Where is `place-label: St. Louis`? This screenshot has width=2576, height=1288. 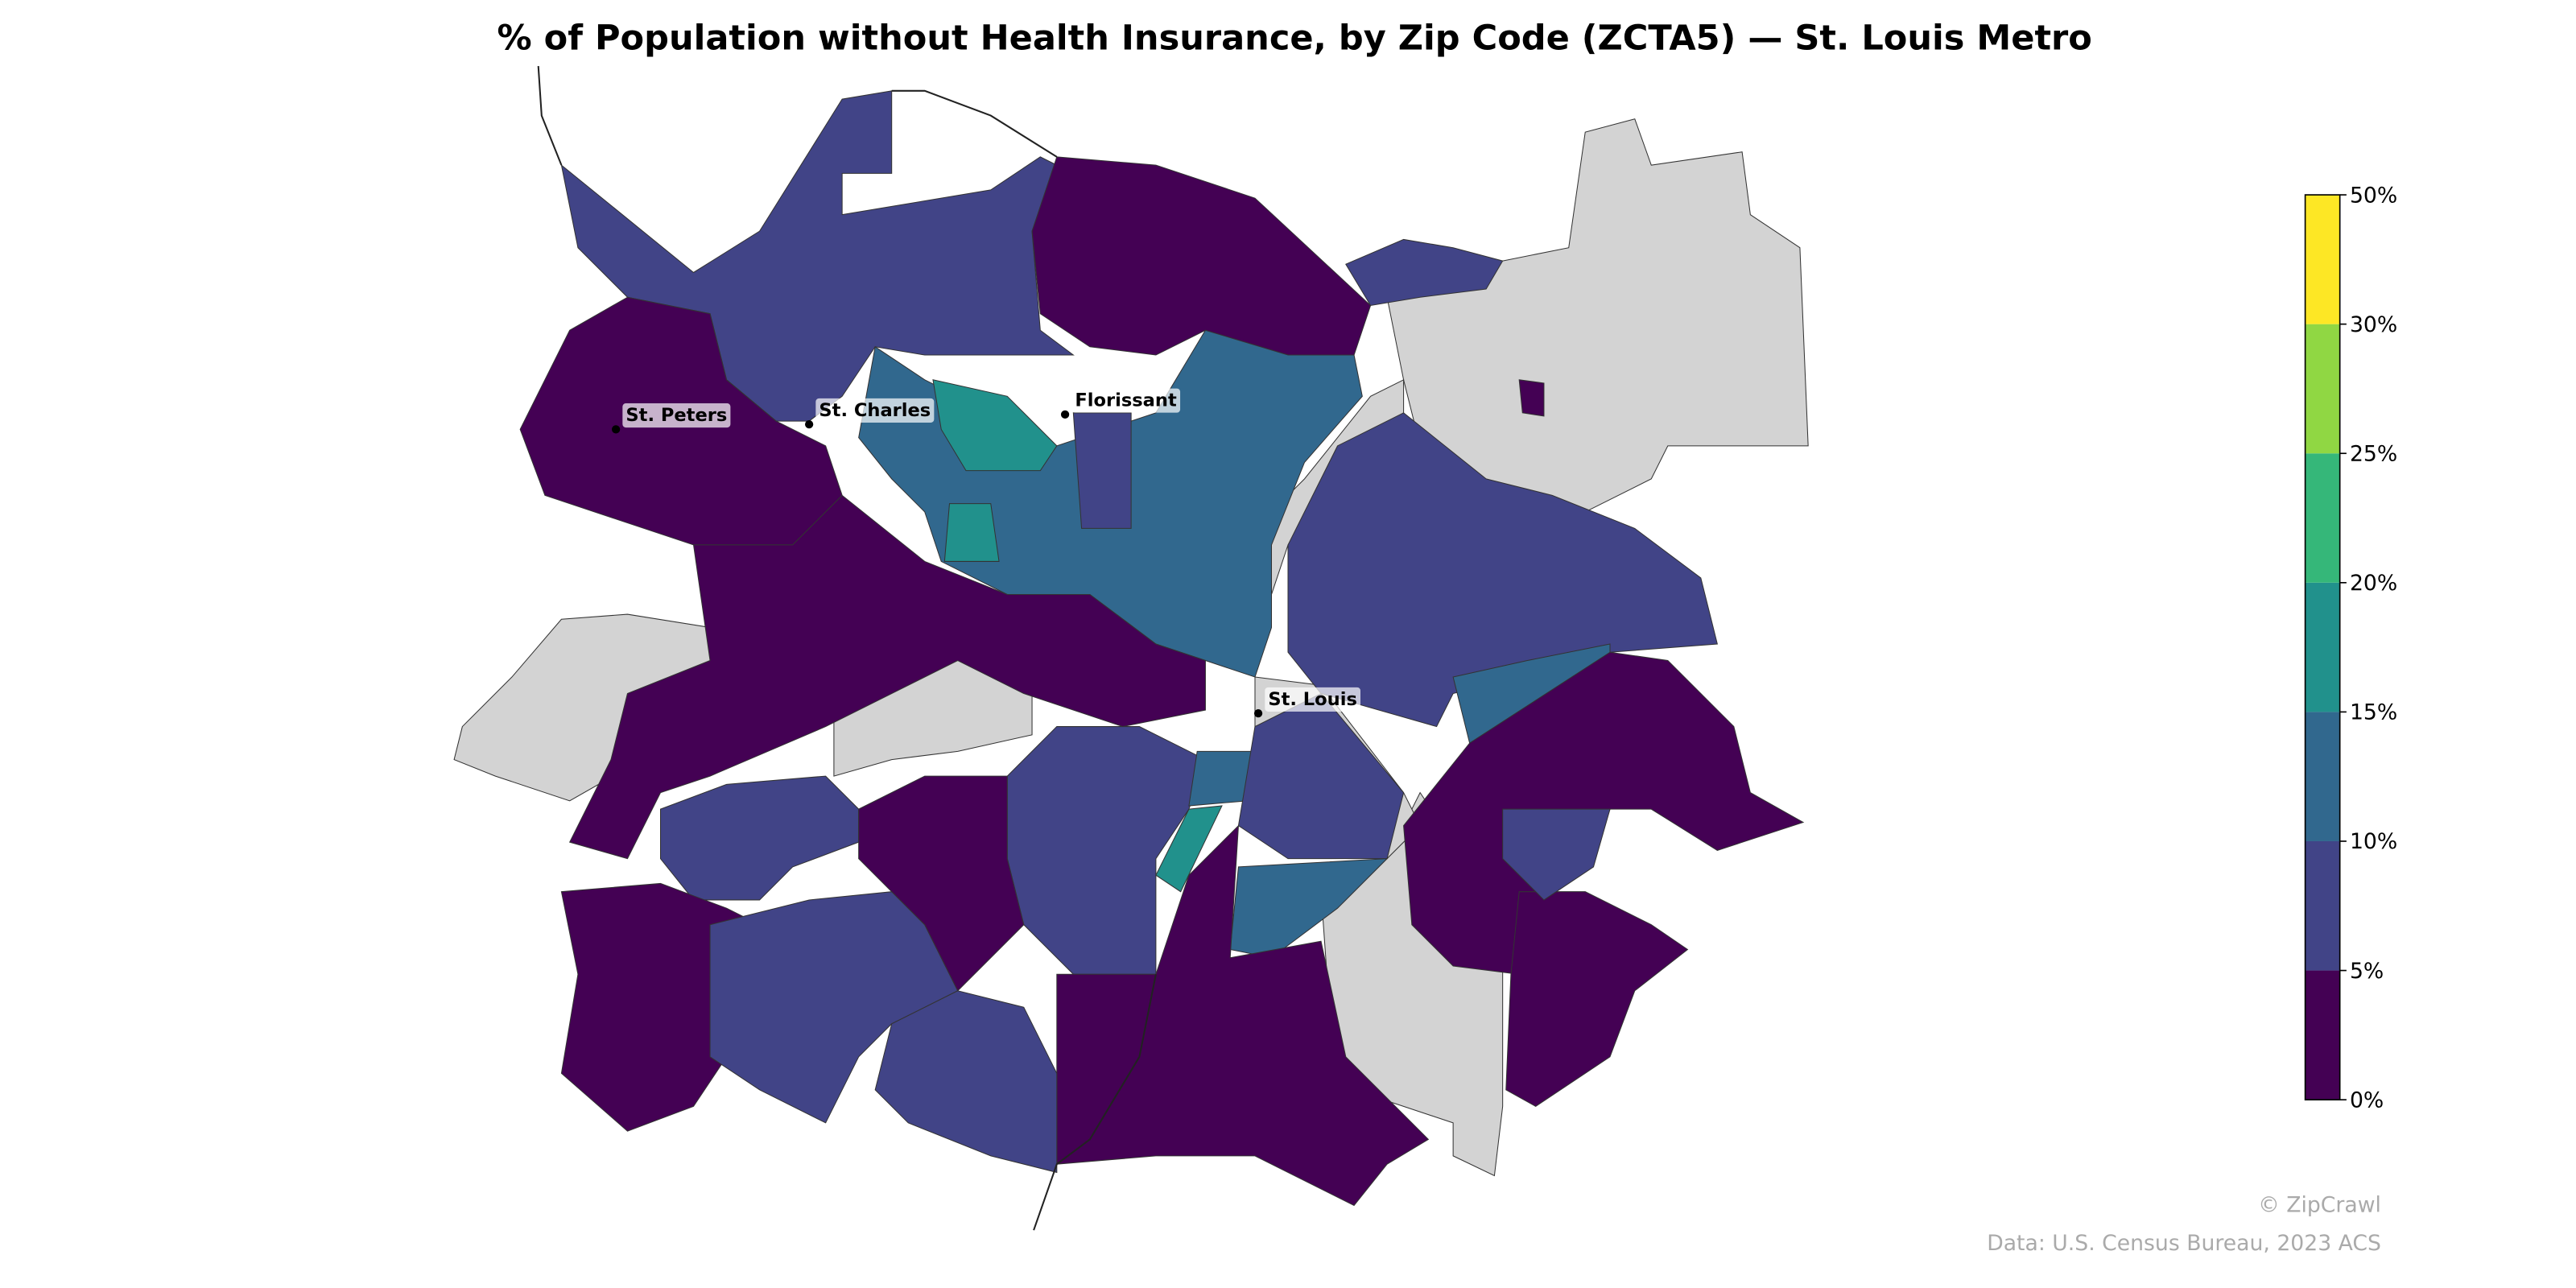 place-label: St. Louis is located at coordinates (1312, 699).